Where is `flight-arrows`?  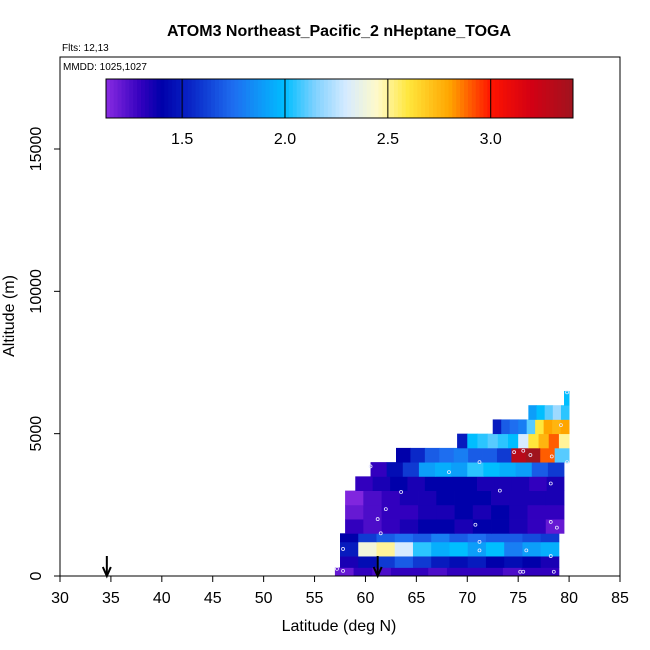
flight-arrows is located at coordinates (242, 567).